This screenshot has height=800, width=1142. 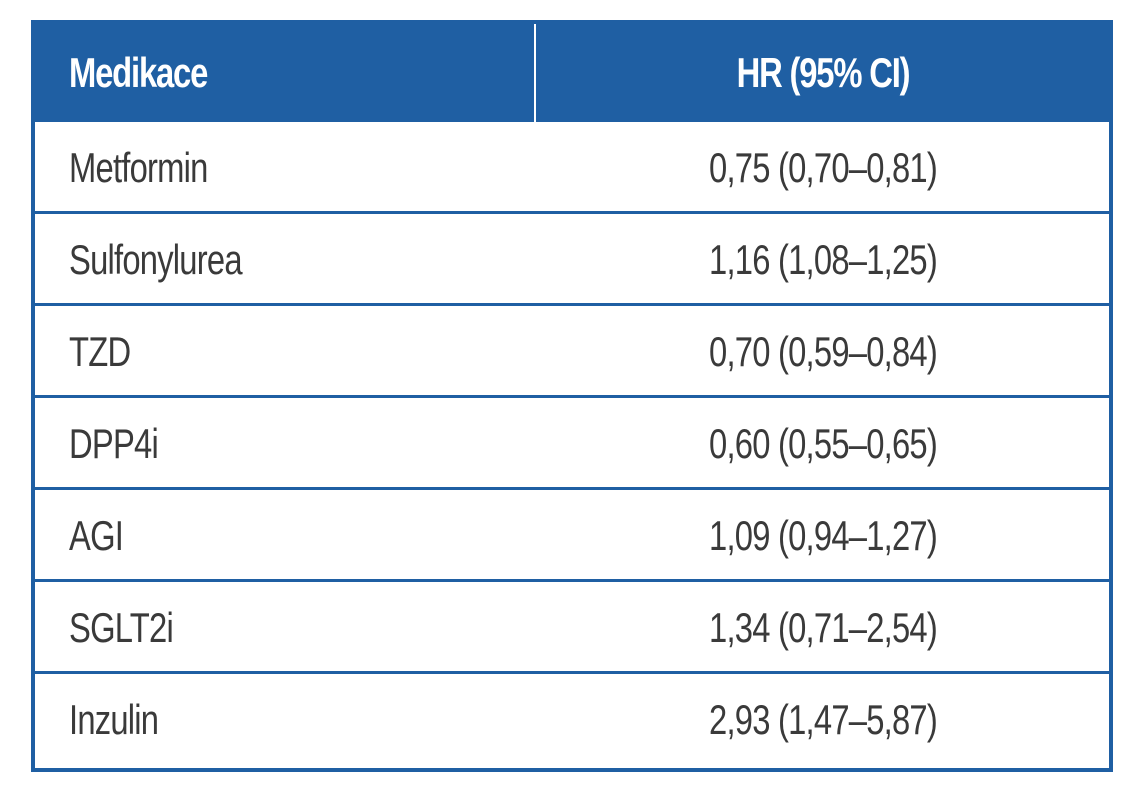 I want to click on table-row: Metformin 0,75 (0,70–0,81), so click(x=572, y=168).